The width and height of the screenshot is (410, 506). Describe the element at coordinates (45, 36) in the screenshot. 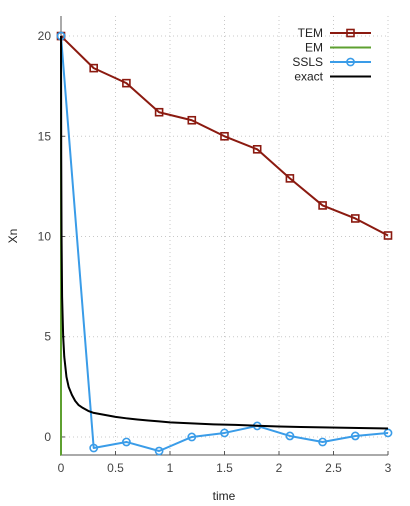

I see `y-tick-label: 20` at that location.